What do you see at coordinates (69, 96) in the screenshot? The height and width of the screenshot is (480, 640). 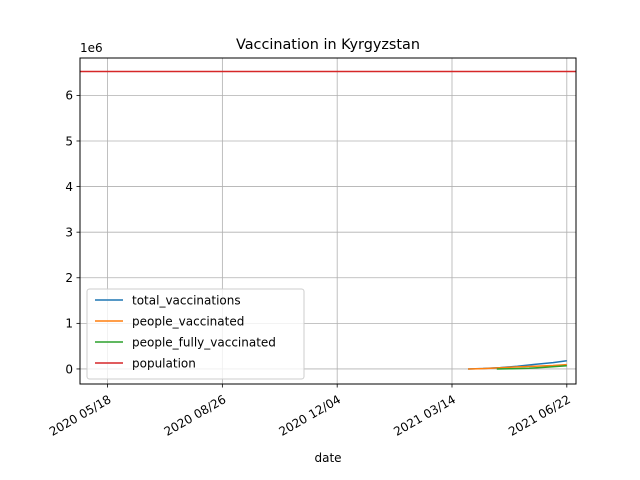 I see `y-tick-label: 6` at bounding box center [69, 96].